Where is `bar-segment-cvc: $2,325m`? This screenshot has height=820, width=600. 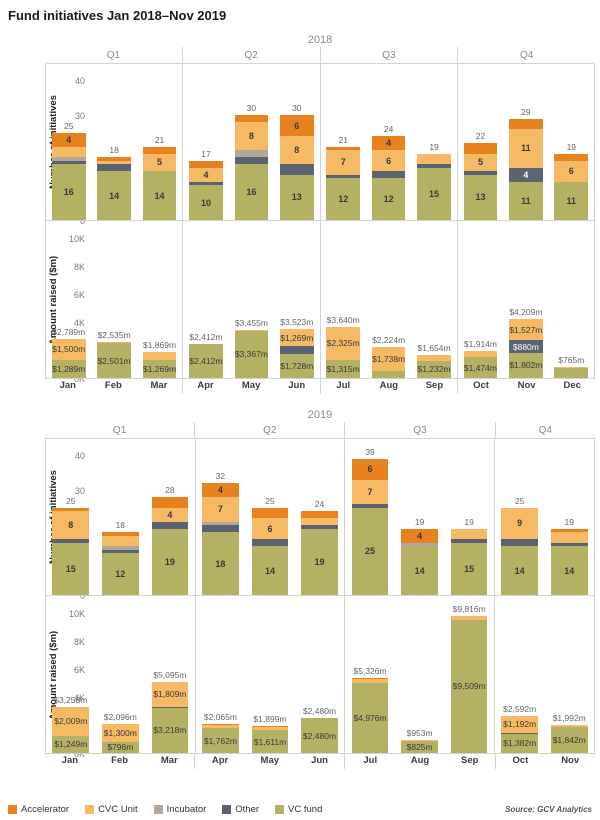 bar-segment-cvc: $2,325m is located at coordinates (343, 343).